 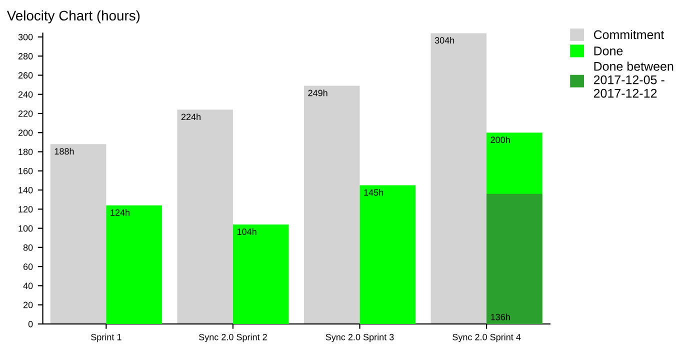 I want to click on y-tick-label: 180, so click(x=25, y=152).